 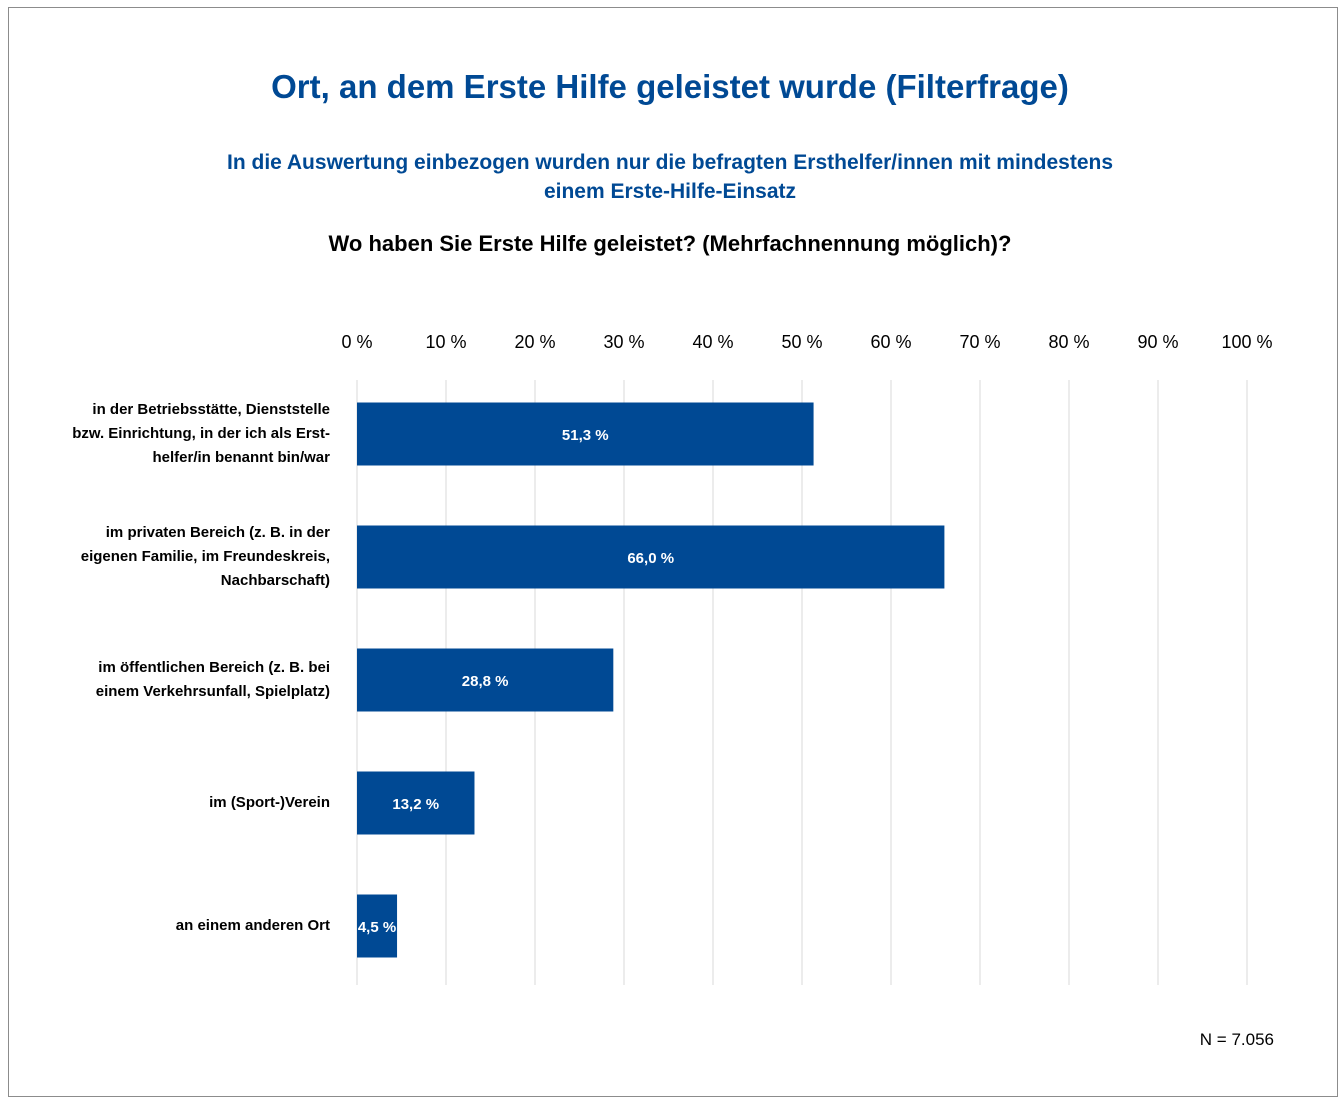 I want to click on category-label-line: an einem anderen Ort, so click(x=252, y=925).